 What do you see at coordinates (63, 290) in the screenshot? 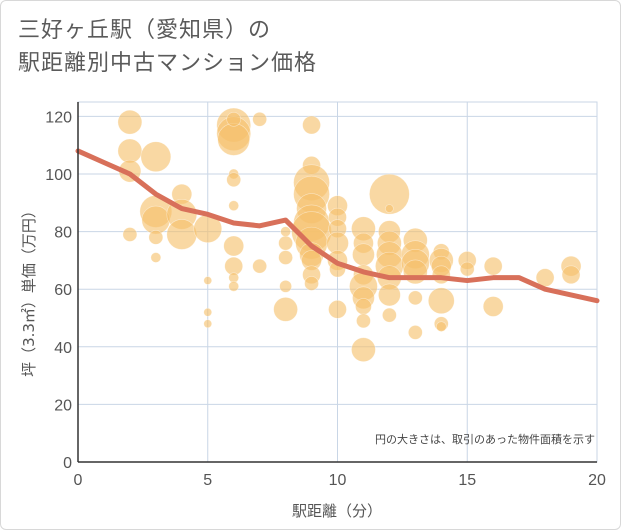
I see `y-tick-label: 60` at bounding box center [63, 290].